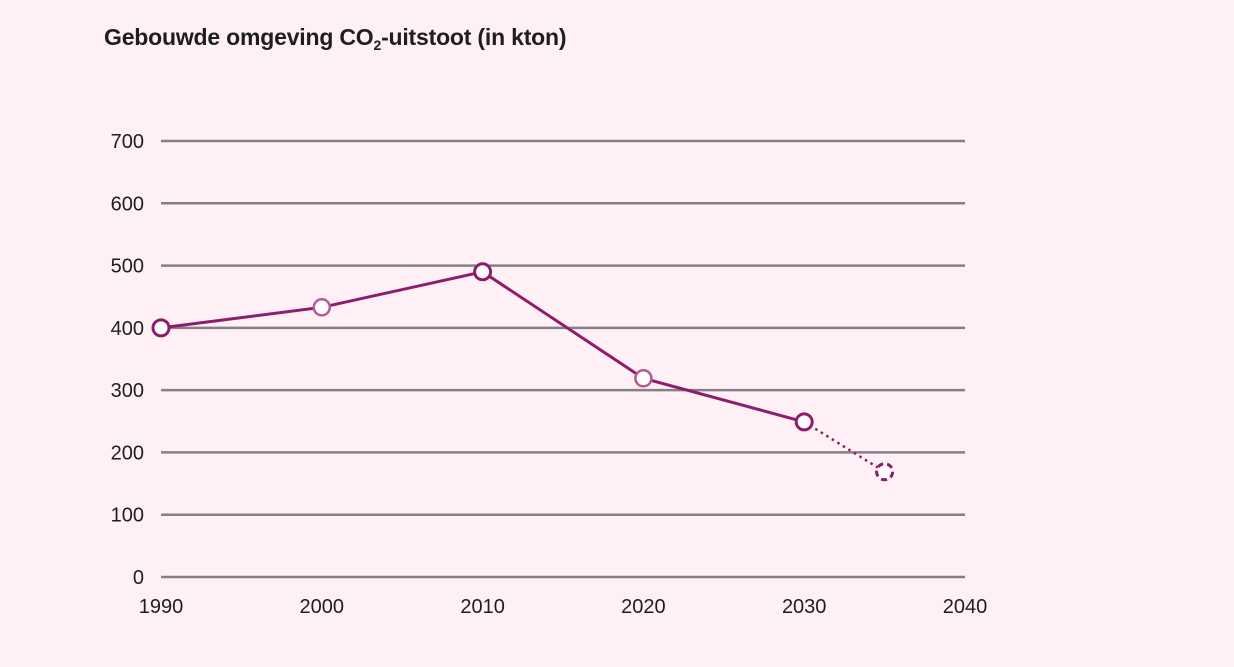 This screenshot has width=1234, height=667. I want to click on y-tick-label-100: 100, so click(127, 516).